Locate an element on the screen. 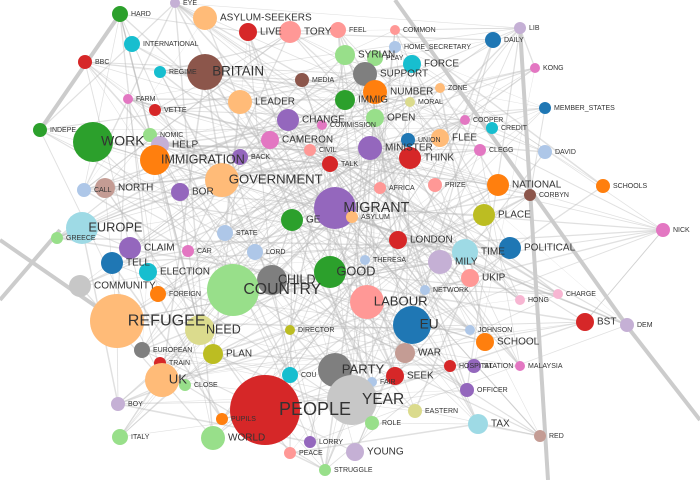 This screenshot has height=480, width=700. node-label: TIME is located at coordinates (493, 252).